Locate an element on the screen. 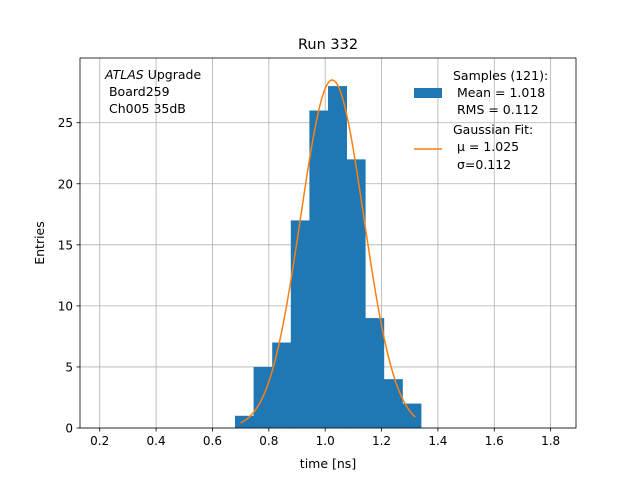 Image resolution: width=640 pixels, height=480 pixels. x-tick-label: 1.2 is located at coordinates (381, 441).